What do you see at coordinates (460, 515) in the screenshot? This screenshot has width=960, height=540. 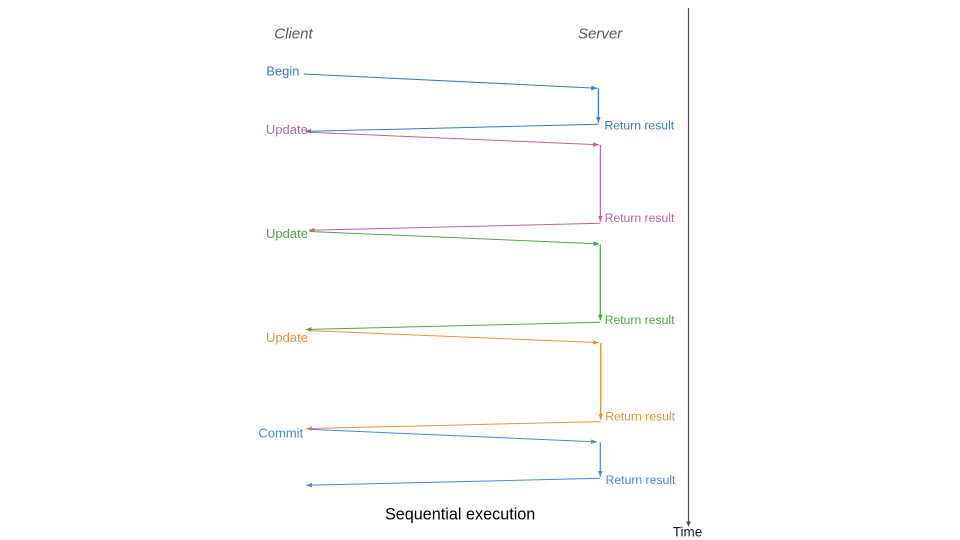 I see `svg-text: Sequential execution` at bounding box center [460, 515].